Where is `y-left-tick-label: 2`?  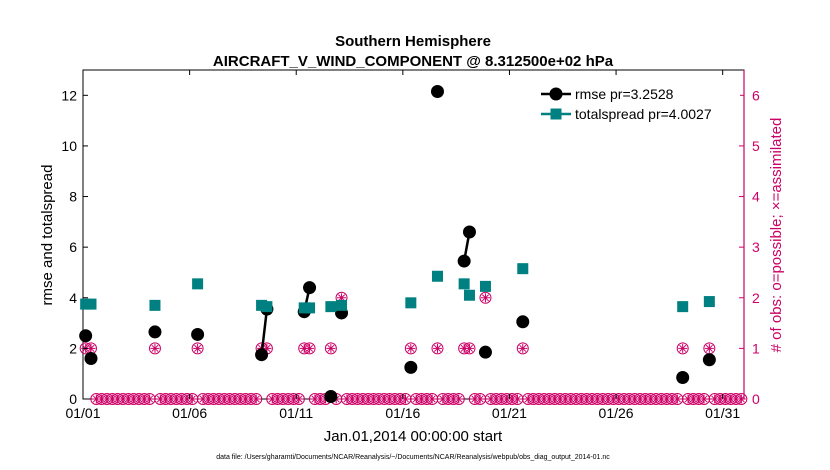
y-left-tick-label: 2 is located at coordinates (73, 348).